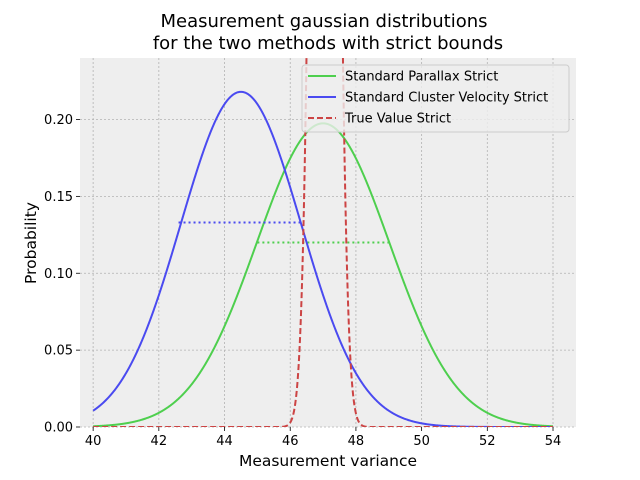 The width and height of the screenshot is (640, 480). What do you see at coordinates (58, 351) in the screenshot?
I see `y-tick-label: 0.05` at bounding box center [58, 351].